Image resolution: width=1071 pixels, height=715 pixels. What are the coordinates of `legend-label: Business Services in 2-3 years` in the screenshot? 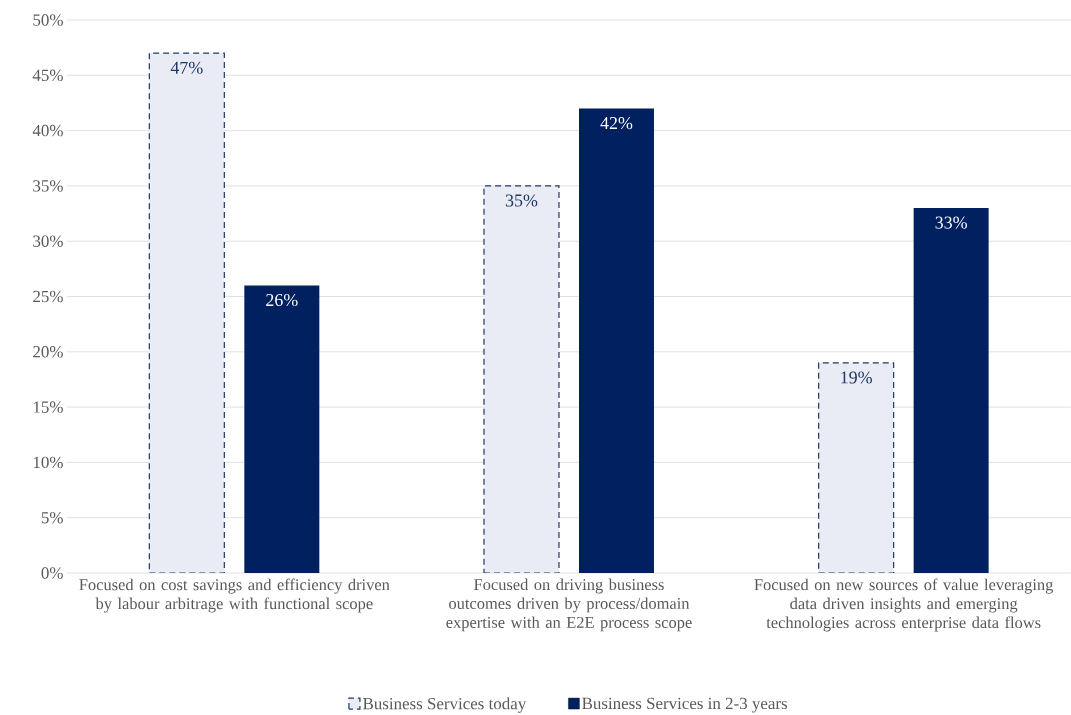 It's located at (685, 705).